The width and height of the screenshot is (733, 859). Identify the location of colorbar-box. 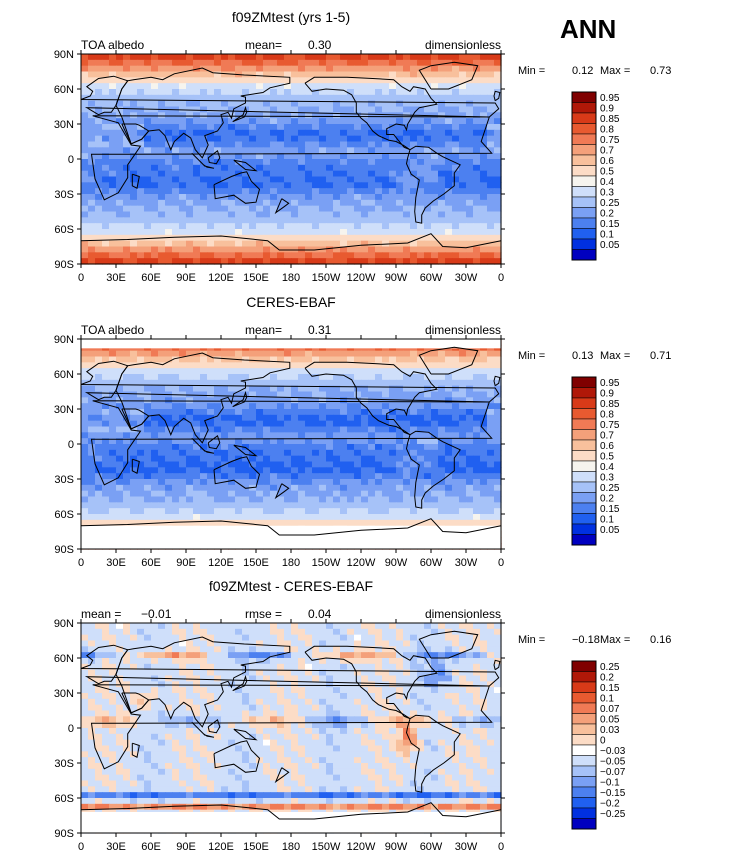
(584, 171).